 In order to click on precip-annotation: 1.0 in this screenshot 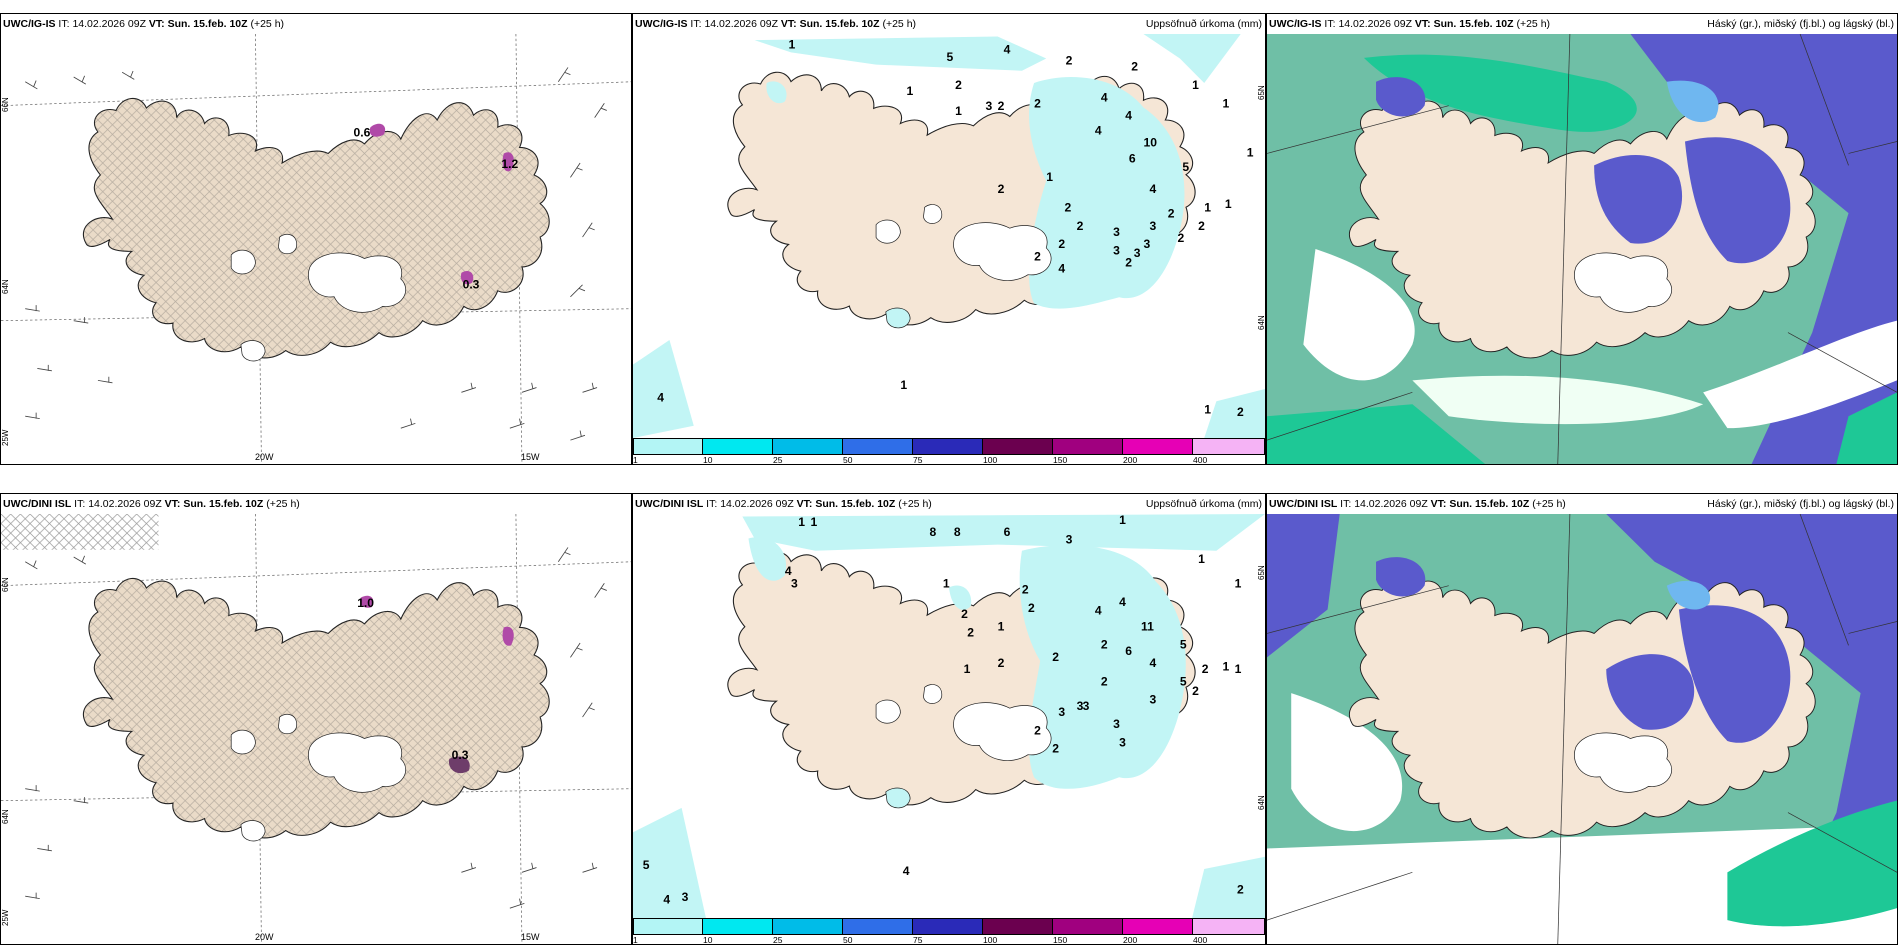, I will do `click(365, 603)`.